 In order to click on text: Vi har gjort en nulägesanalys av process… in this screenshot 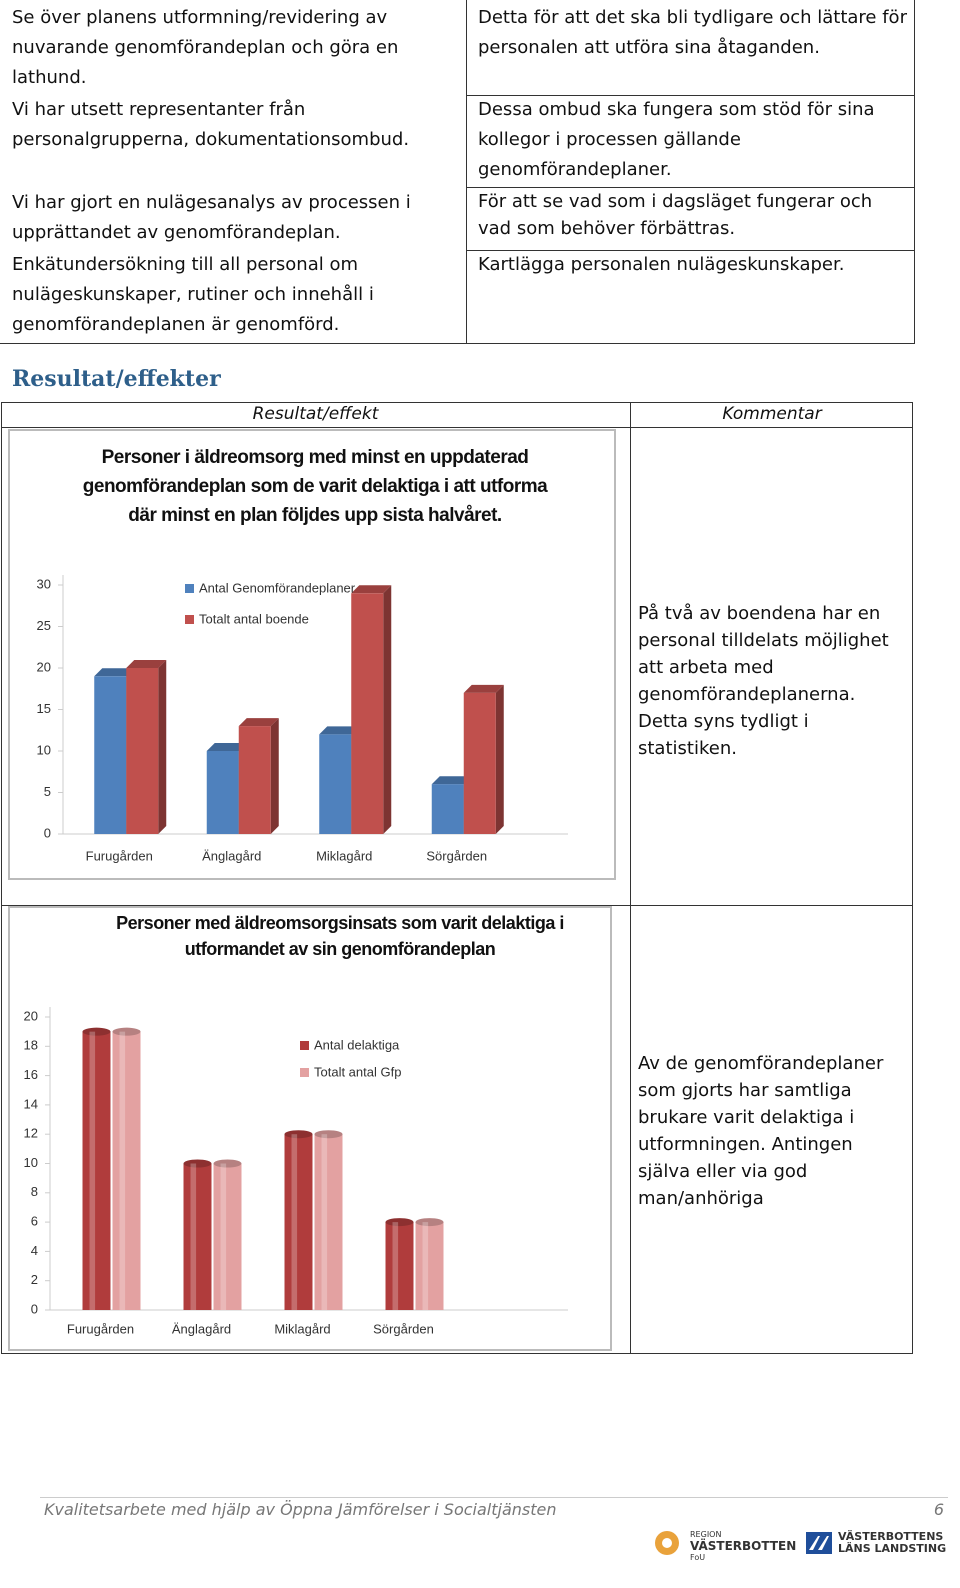, I will do `click(211, 217)`.